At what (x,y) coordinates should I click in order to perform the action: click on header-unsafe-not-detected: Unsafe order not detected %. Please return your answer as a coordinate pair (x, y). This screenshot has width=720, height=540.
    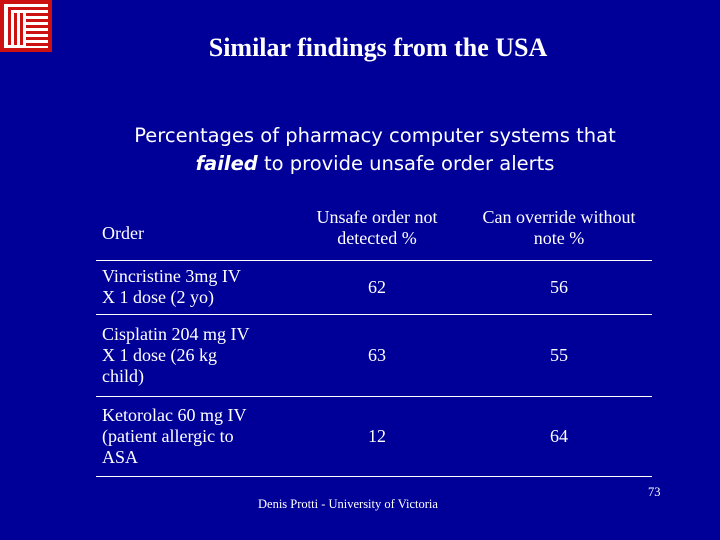
    Looking at the image, I should click on (377, 228).